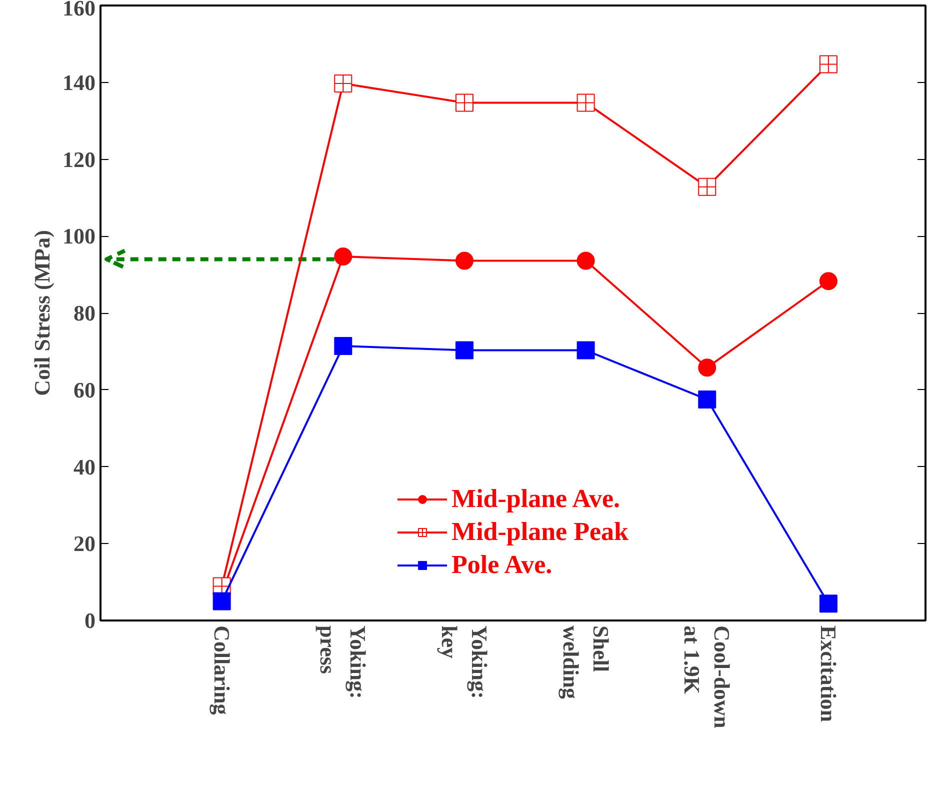 The image size is (936, 785). I want to click on legend-label: Pole Ave., so click(502, 565).